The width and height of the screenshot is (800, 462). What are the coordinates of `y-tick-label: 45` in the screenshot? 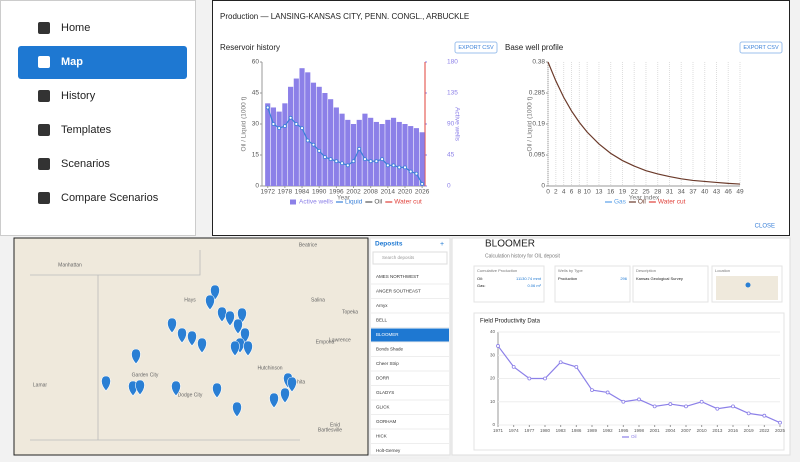 It's located at (256, 93).